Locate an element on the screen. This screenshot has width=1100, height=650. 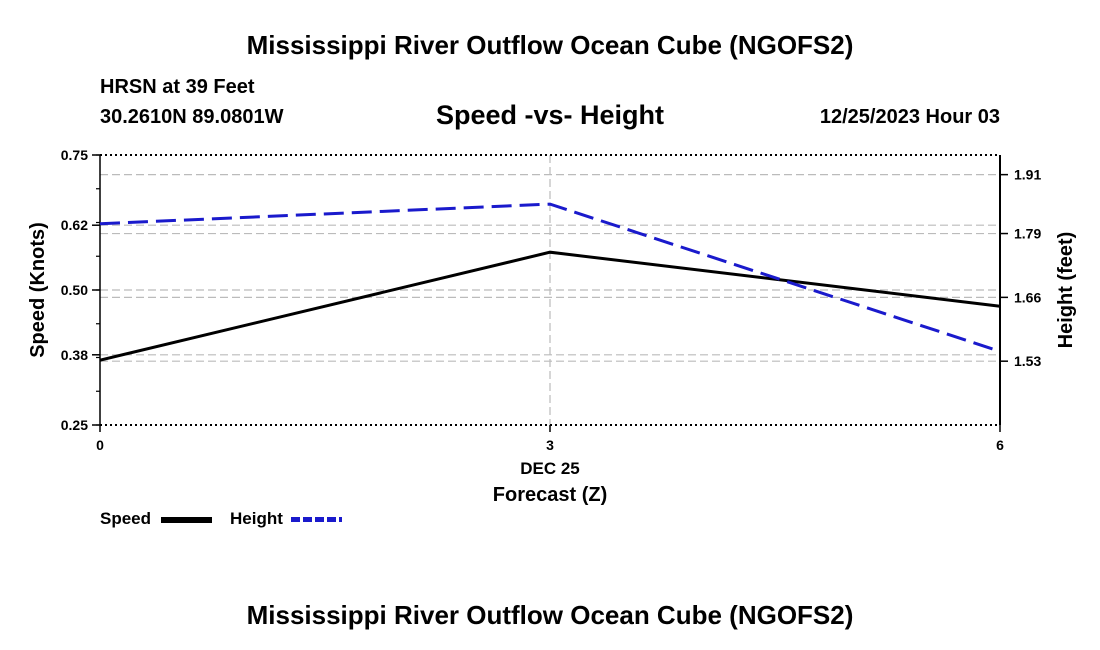
x-date-label: DEC 25 is located at coordinates (550, 468).